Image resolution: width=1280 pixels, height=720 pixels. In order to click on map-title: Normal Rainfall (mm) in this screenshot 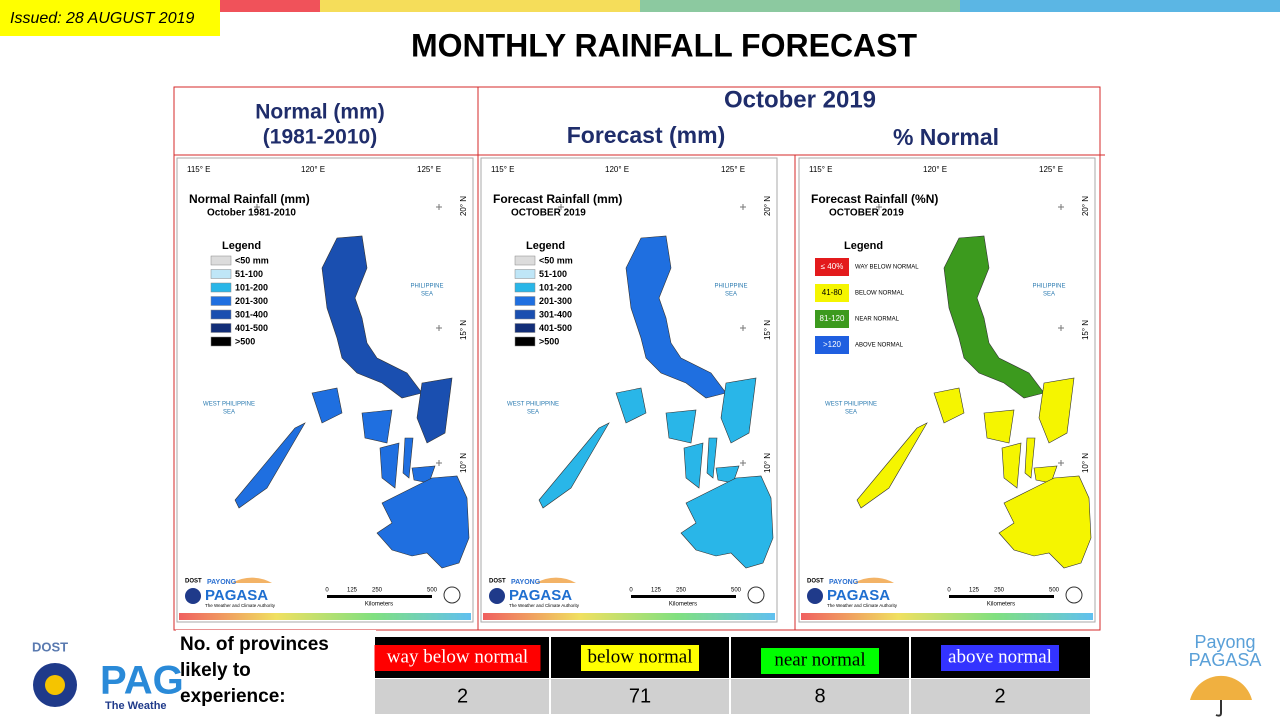, I will do `click(249, 199)`.